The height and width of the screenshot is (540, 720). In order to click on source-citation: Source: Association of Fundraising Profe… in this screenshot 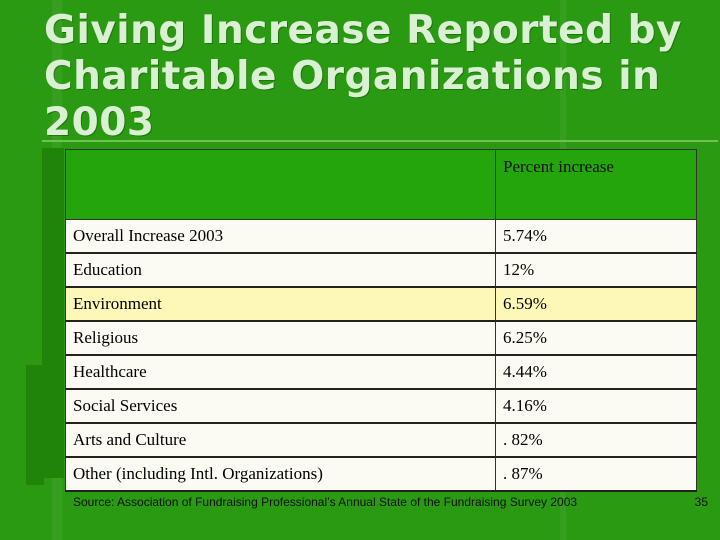, I will do `click(325, 502)`.